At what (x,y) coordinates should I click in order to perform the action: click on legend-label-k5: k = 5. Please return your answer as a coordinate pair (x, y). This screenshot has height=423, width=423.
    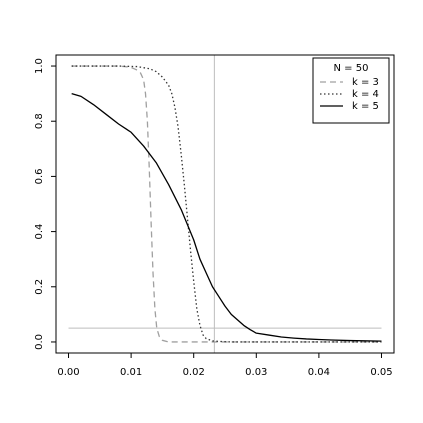
    Looking at the image, I should click on (365, 106).